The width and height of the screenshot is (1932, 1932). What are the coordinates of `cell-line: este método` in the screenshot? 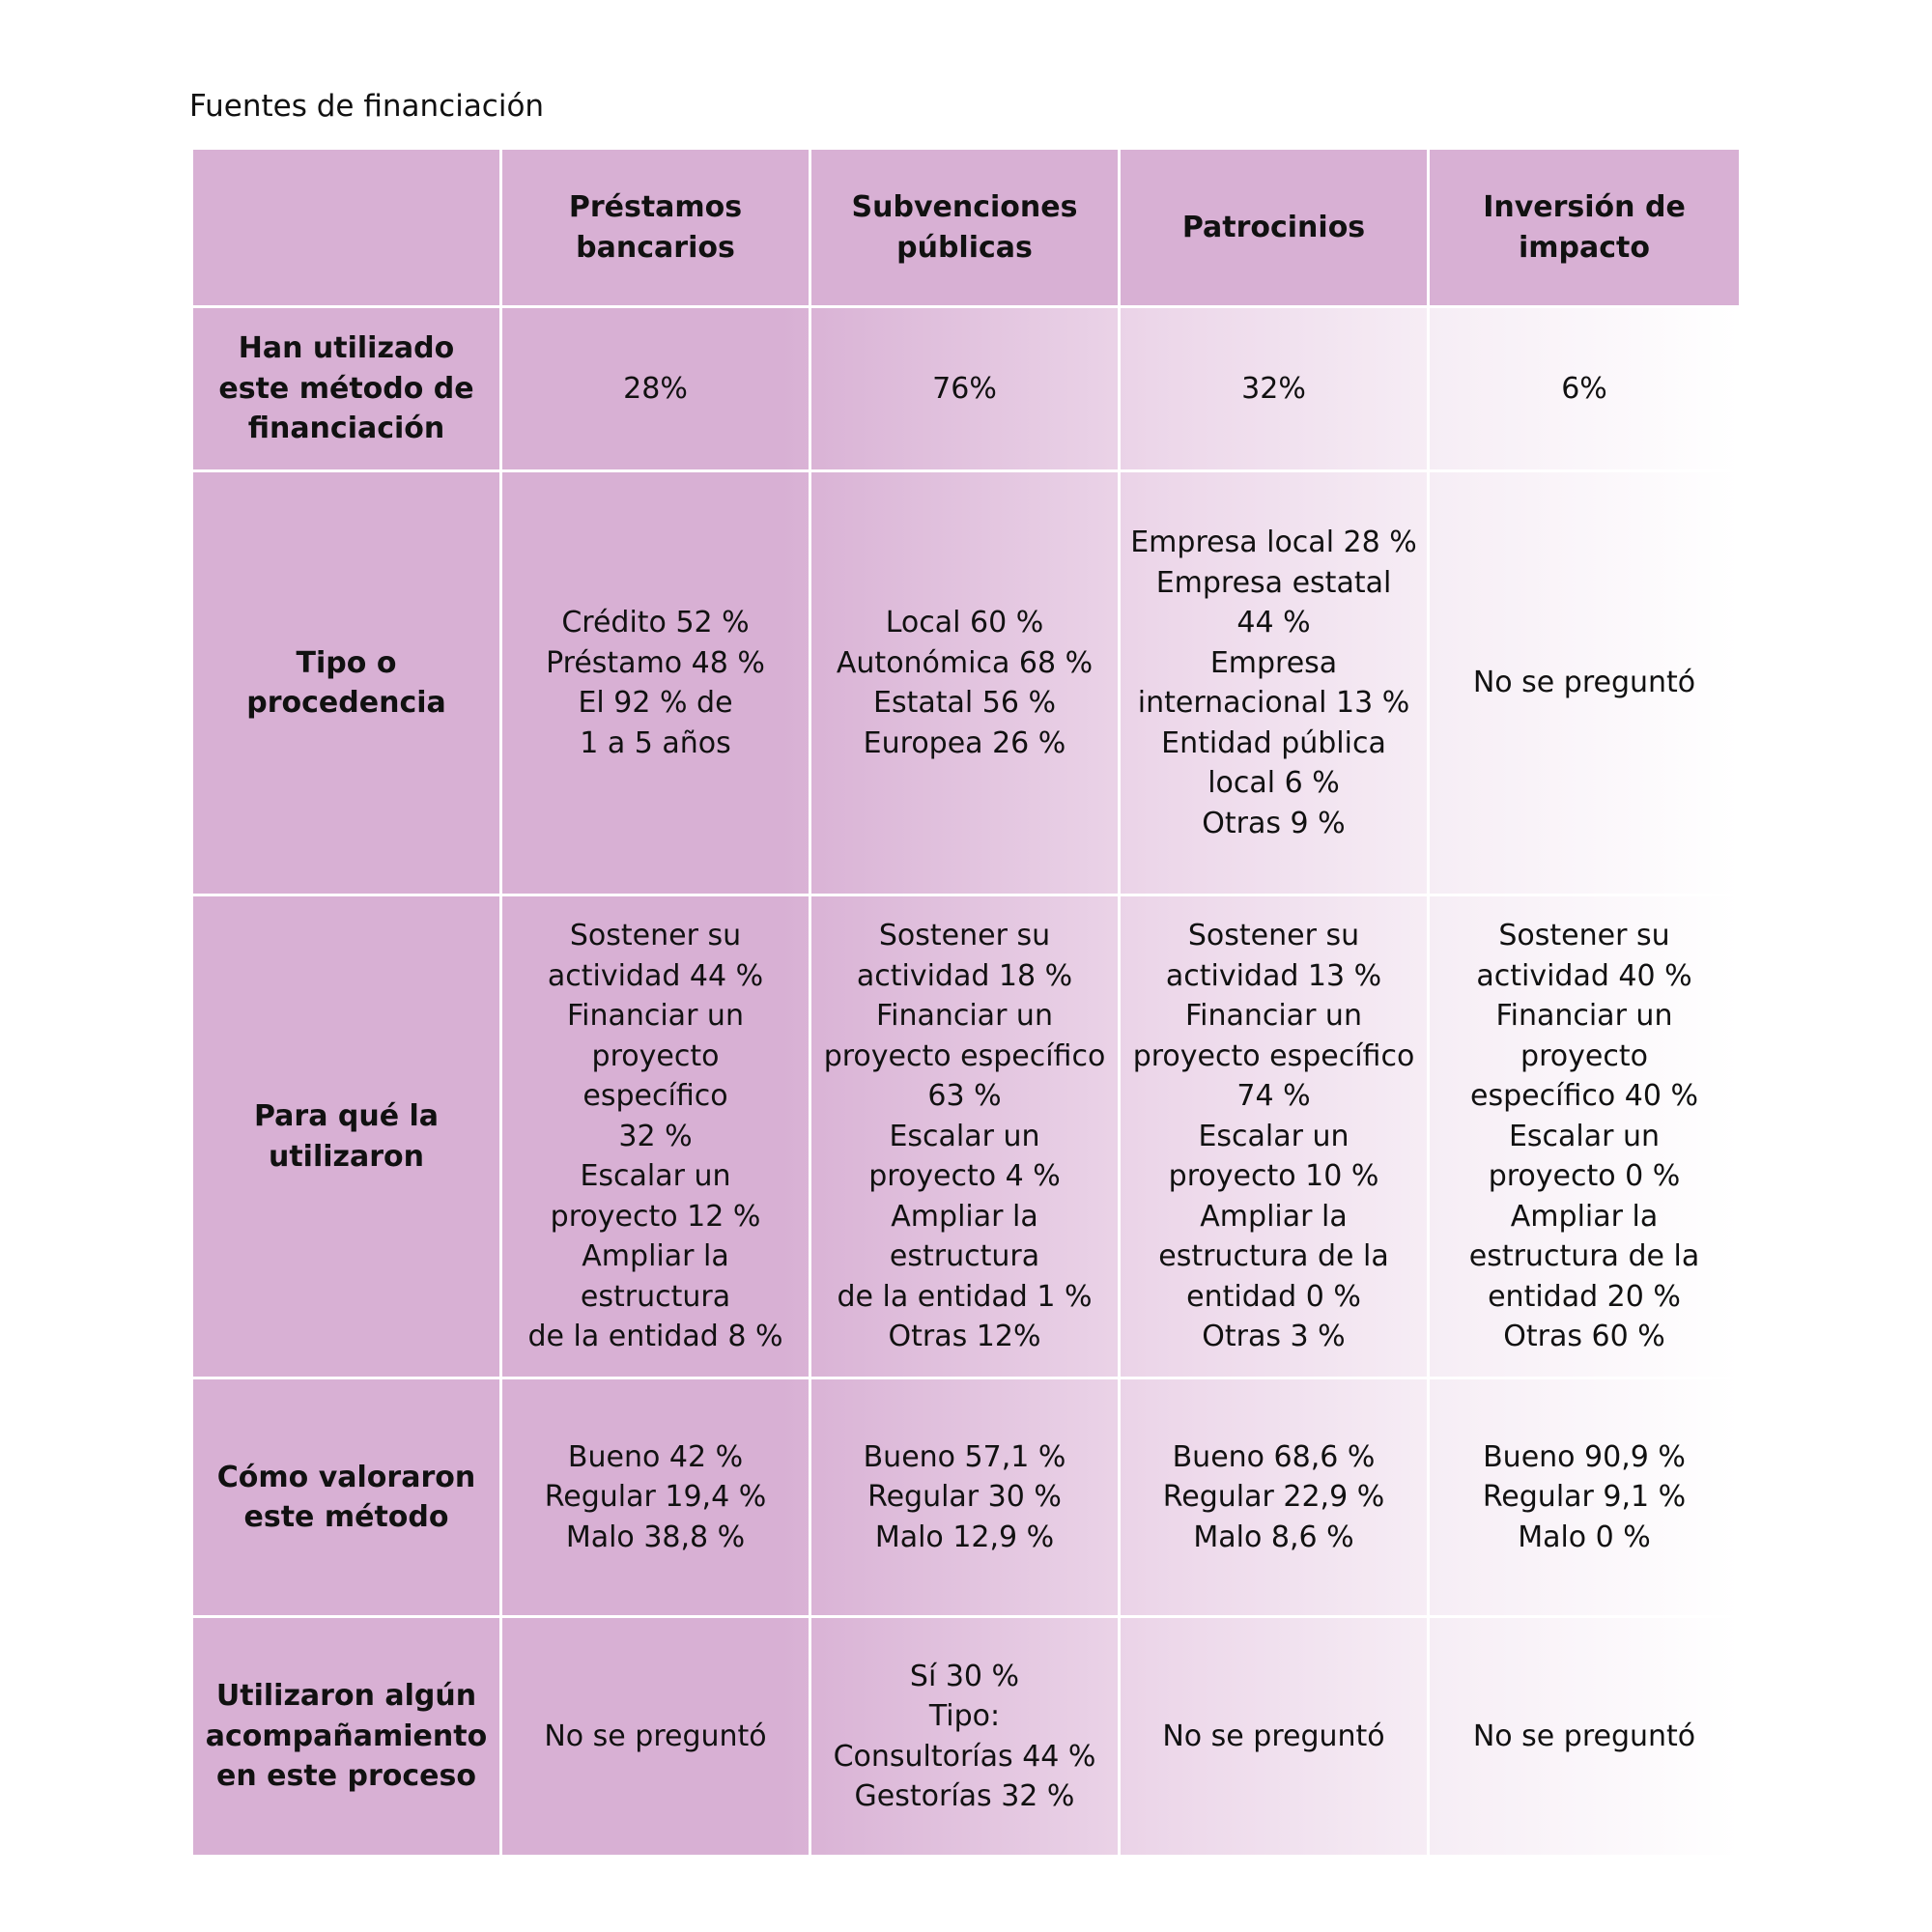 It's located at (346, 1517).